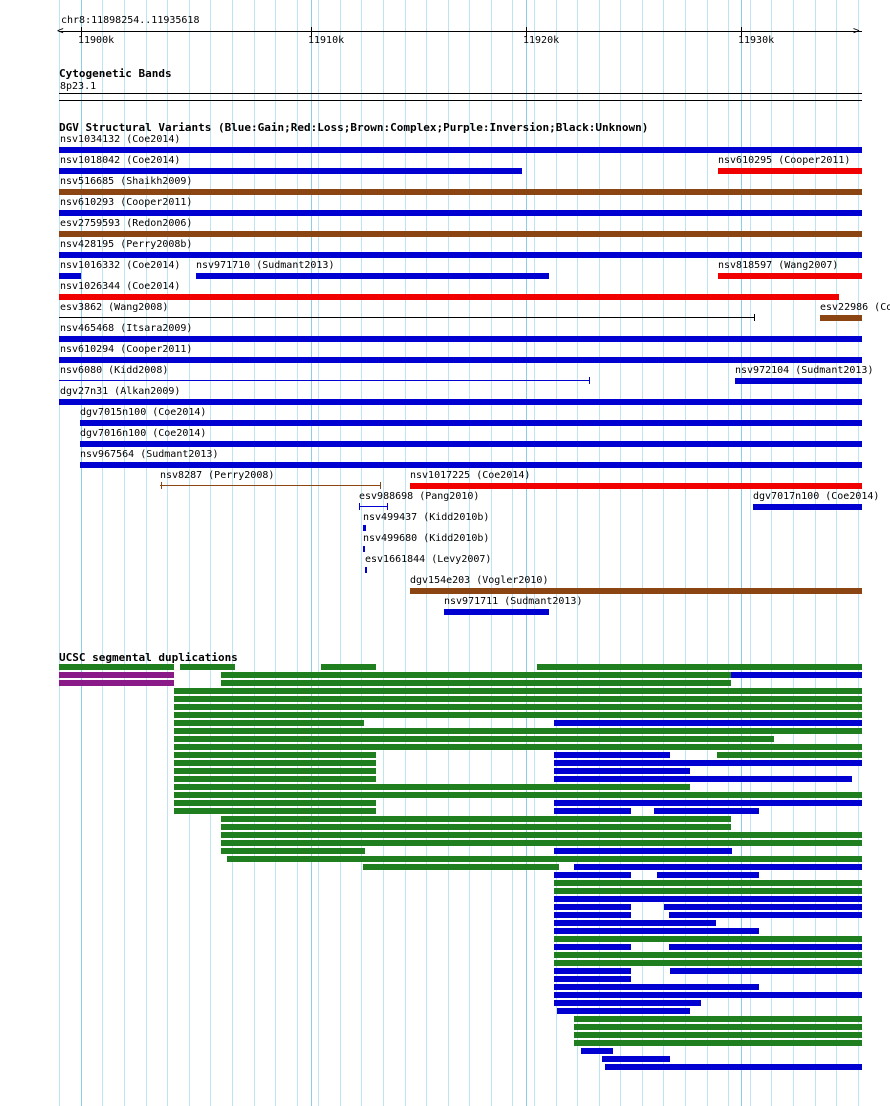  I want to click on dgv-feature-label: nsv971711 (Sudmant2013), so click(513, 601).